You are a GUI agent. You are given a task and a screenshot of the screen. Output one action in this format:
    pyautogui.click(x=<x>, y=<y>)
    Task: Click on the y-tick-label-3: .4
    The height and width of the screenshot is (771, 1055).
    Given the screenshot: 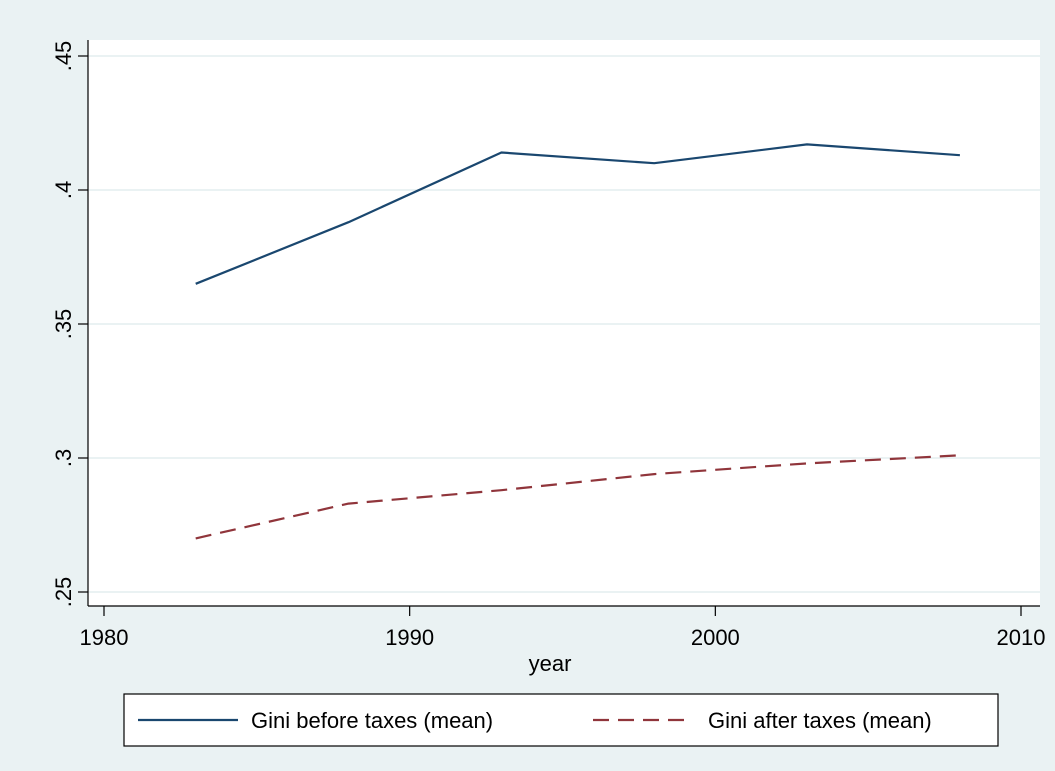 What is the action you would take?
    pyautogui.click(x=63, y=190)
    